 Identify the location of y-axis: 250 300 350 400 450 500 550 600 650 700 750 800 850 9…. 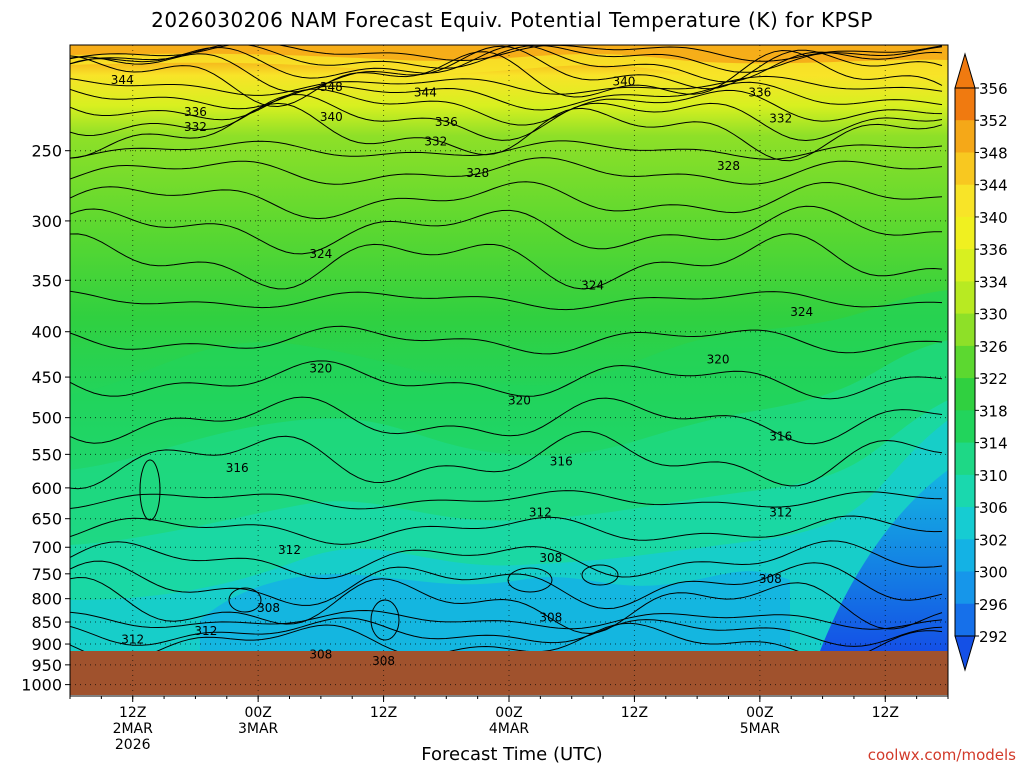
(45, 418).